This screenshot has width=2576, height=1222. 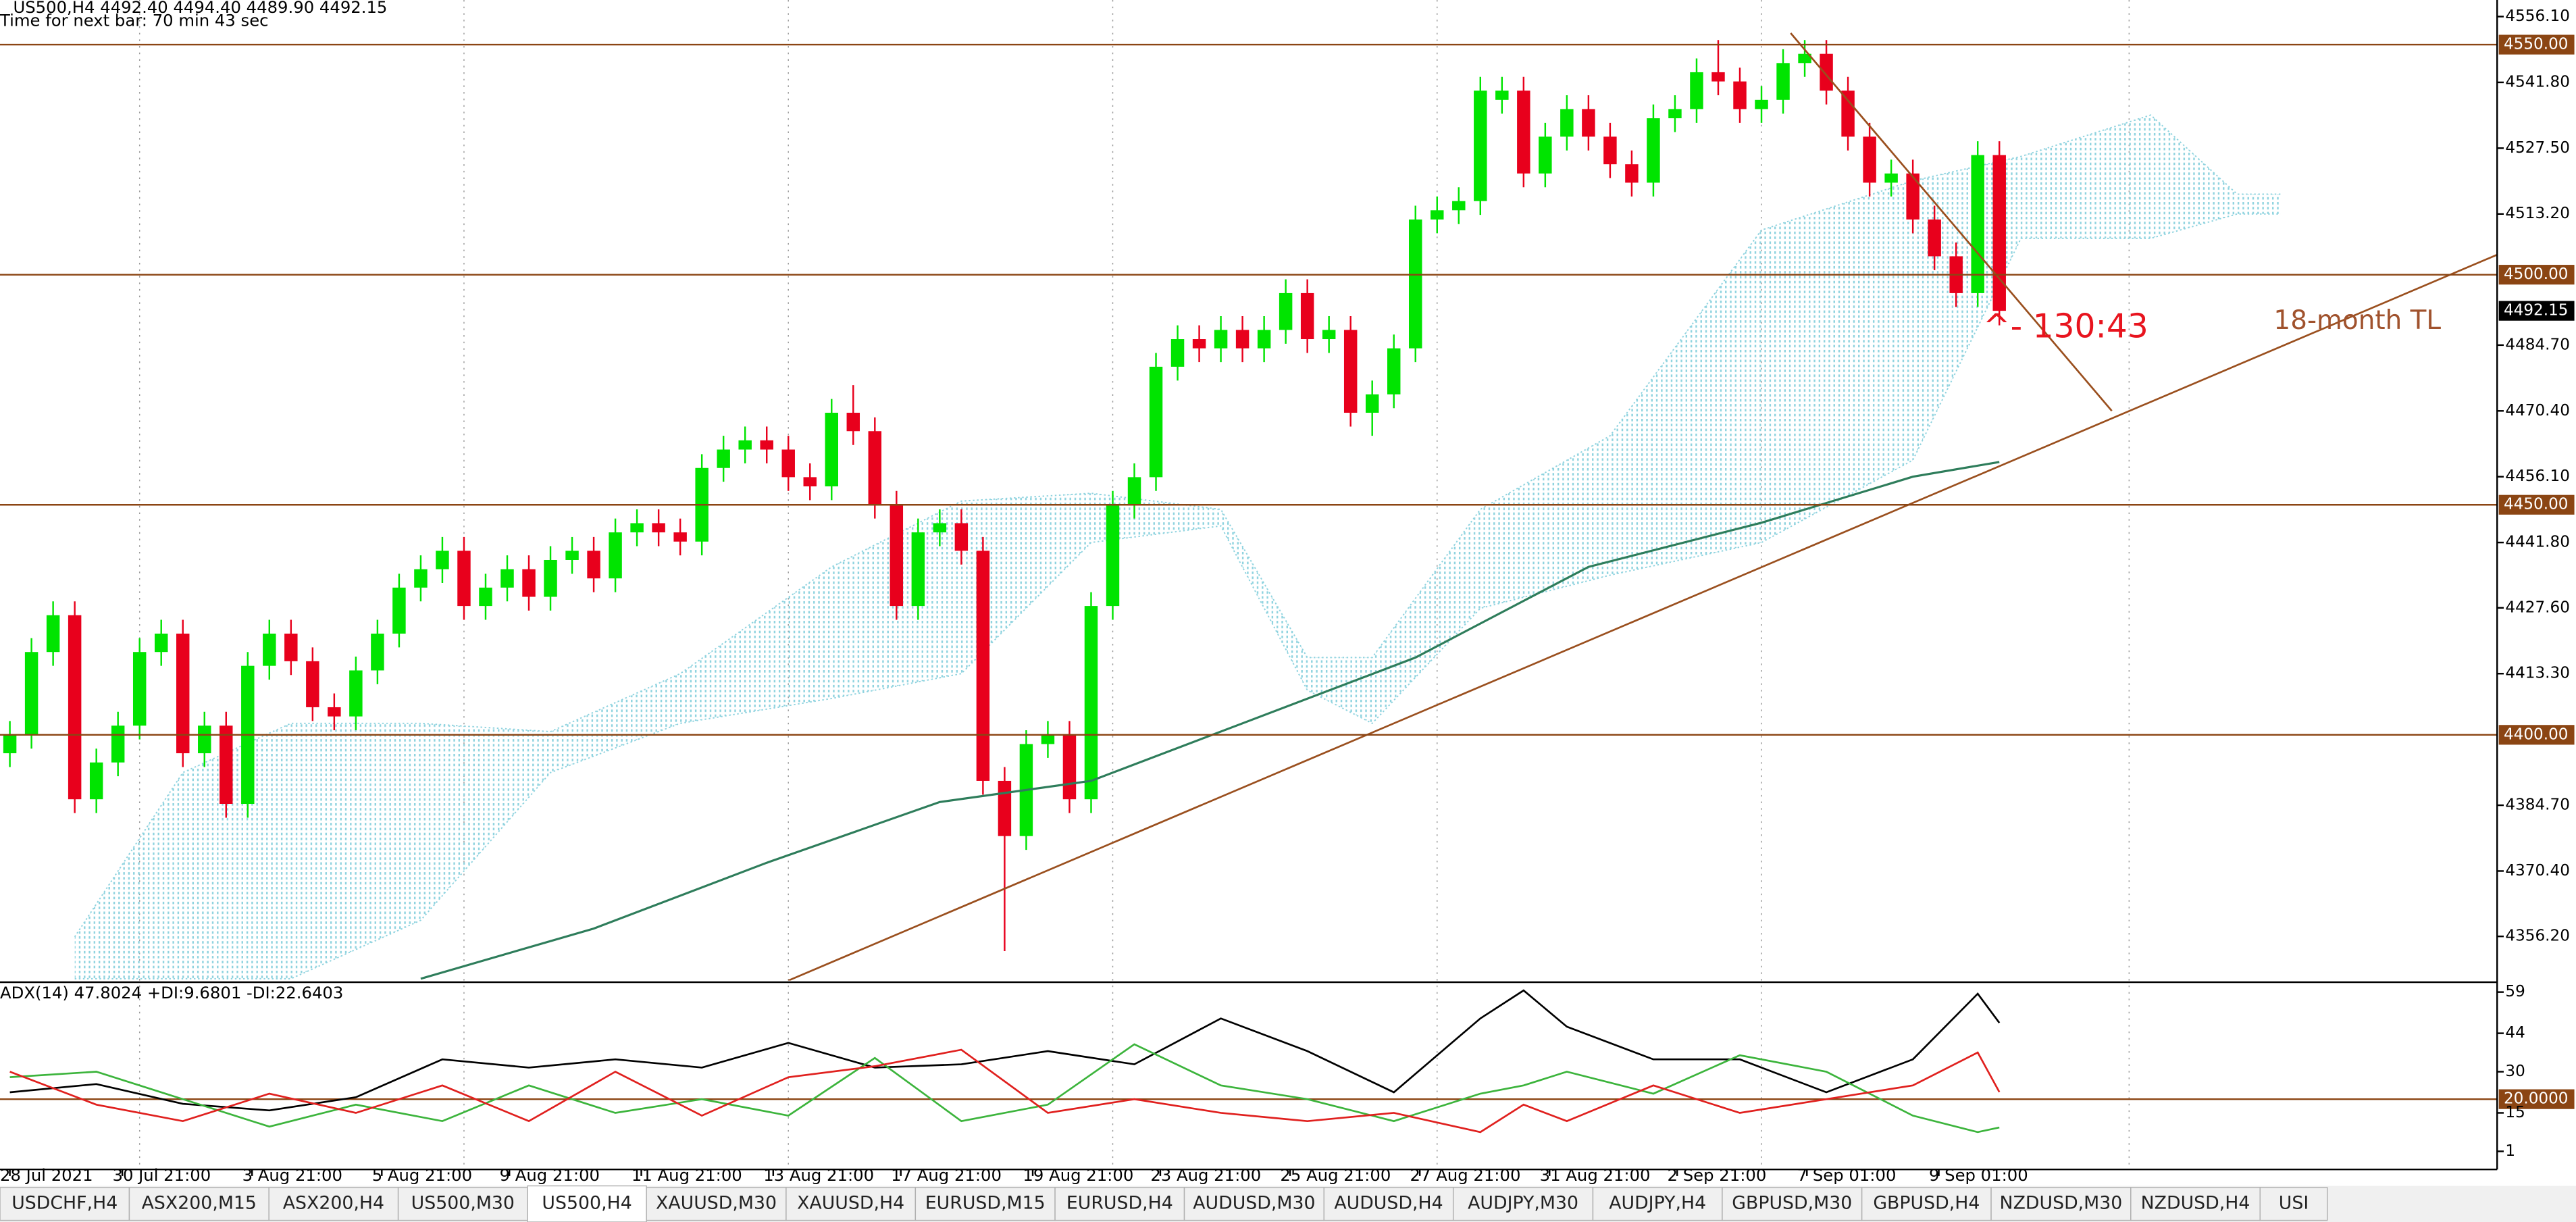 What do you see at coordinates (2536, 311) in the screenshot?
I see `current-price-box` at bounding box center [2536, 311].